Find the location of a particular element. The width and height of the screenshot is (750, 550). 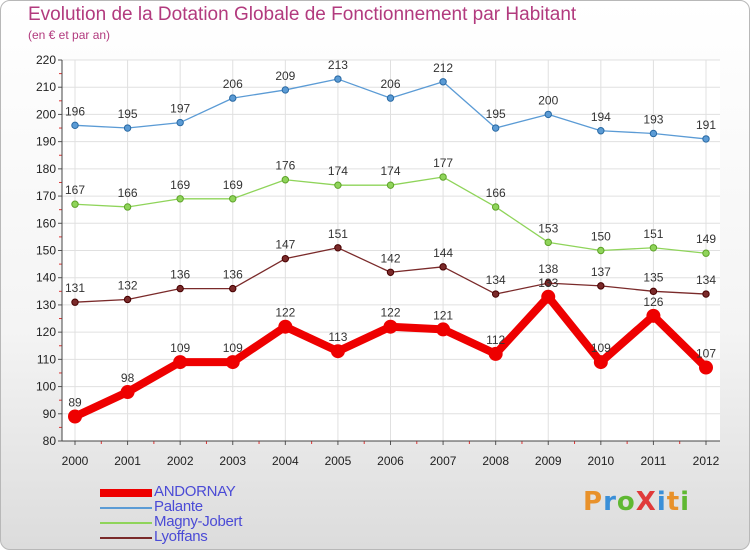

y-tick-label: 200 is located at coordinates (46, 114).